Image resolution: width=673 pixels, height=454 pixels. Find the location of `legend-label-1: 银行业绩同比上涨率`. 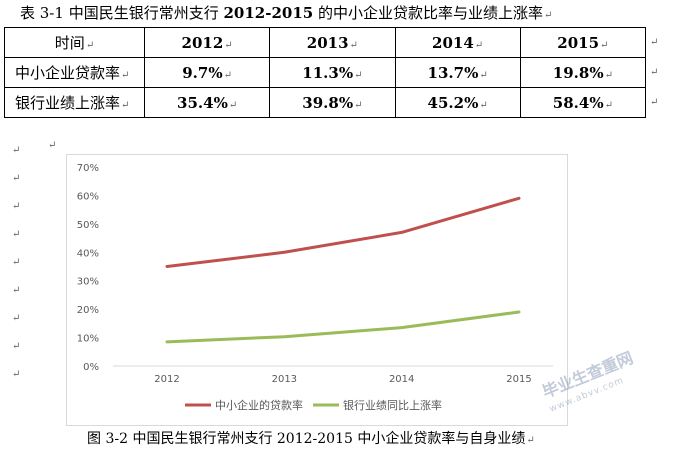

legend-label-1: 银行业绩同比上涨率 is located at coordinates (392, 405).